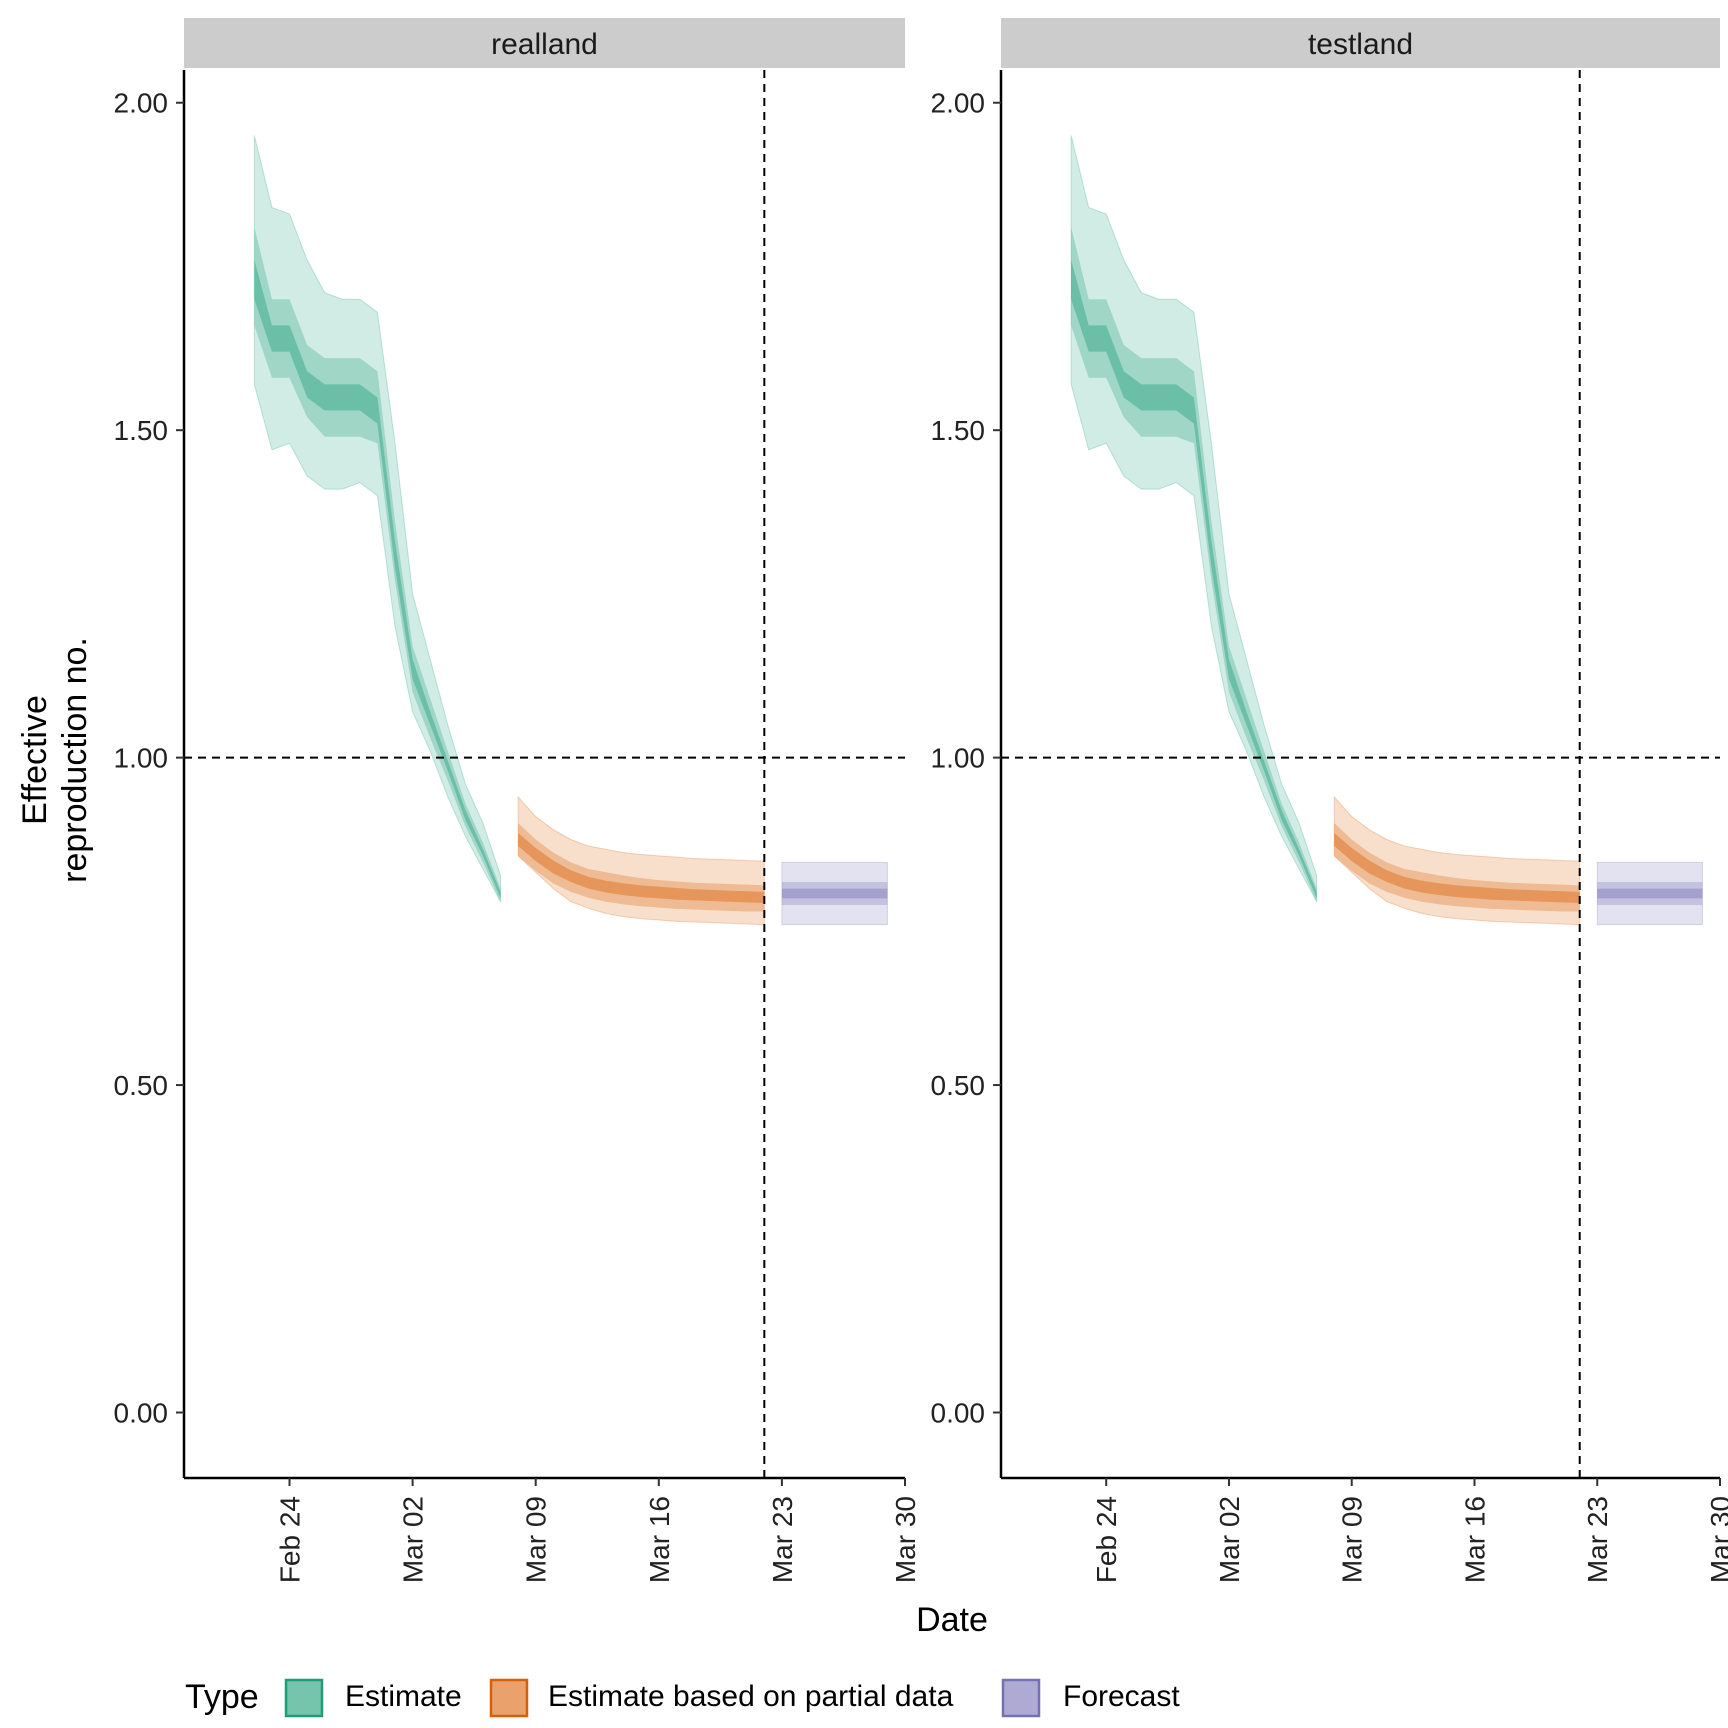 Image resolution: width=1728 pixels, height=1728 pixels. Describe the element at coordinates (509, 1698) in the screenshot. I see `legend-key-partial` at that location.